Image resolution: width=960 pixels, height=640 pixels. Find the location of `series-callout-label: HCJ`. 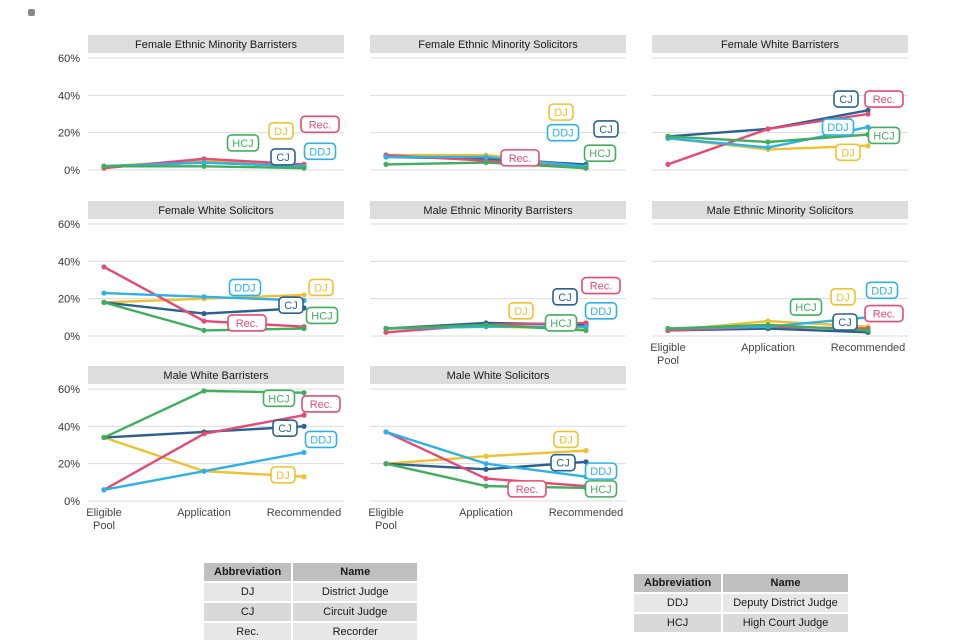

series-callout-label: HCJ is located at coordinates (278, 399).